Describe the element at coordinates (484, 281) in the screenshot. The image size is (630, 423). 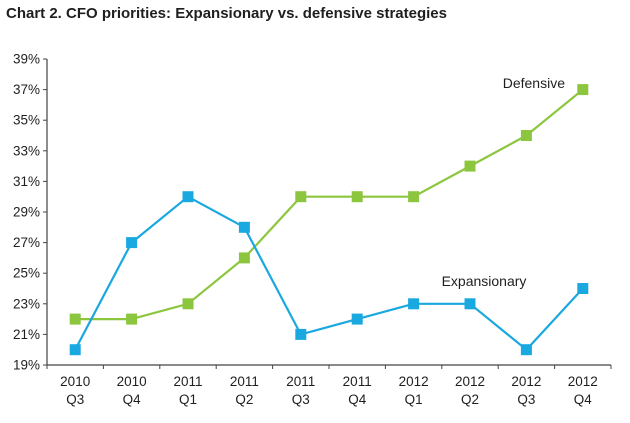
I see `series-label-expansionary: Expansionary` at that location.